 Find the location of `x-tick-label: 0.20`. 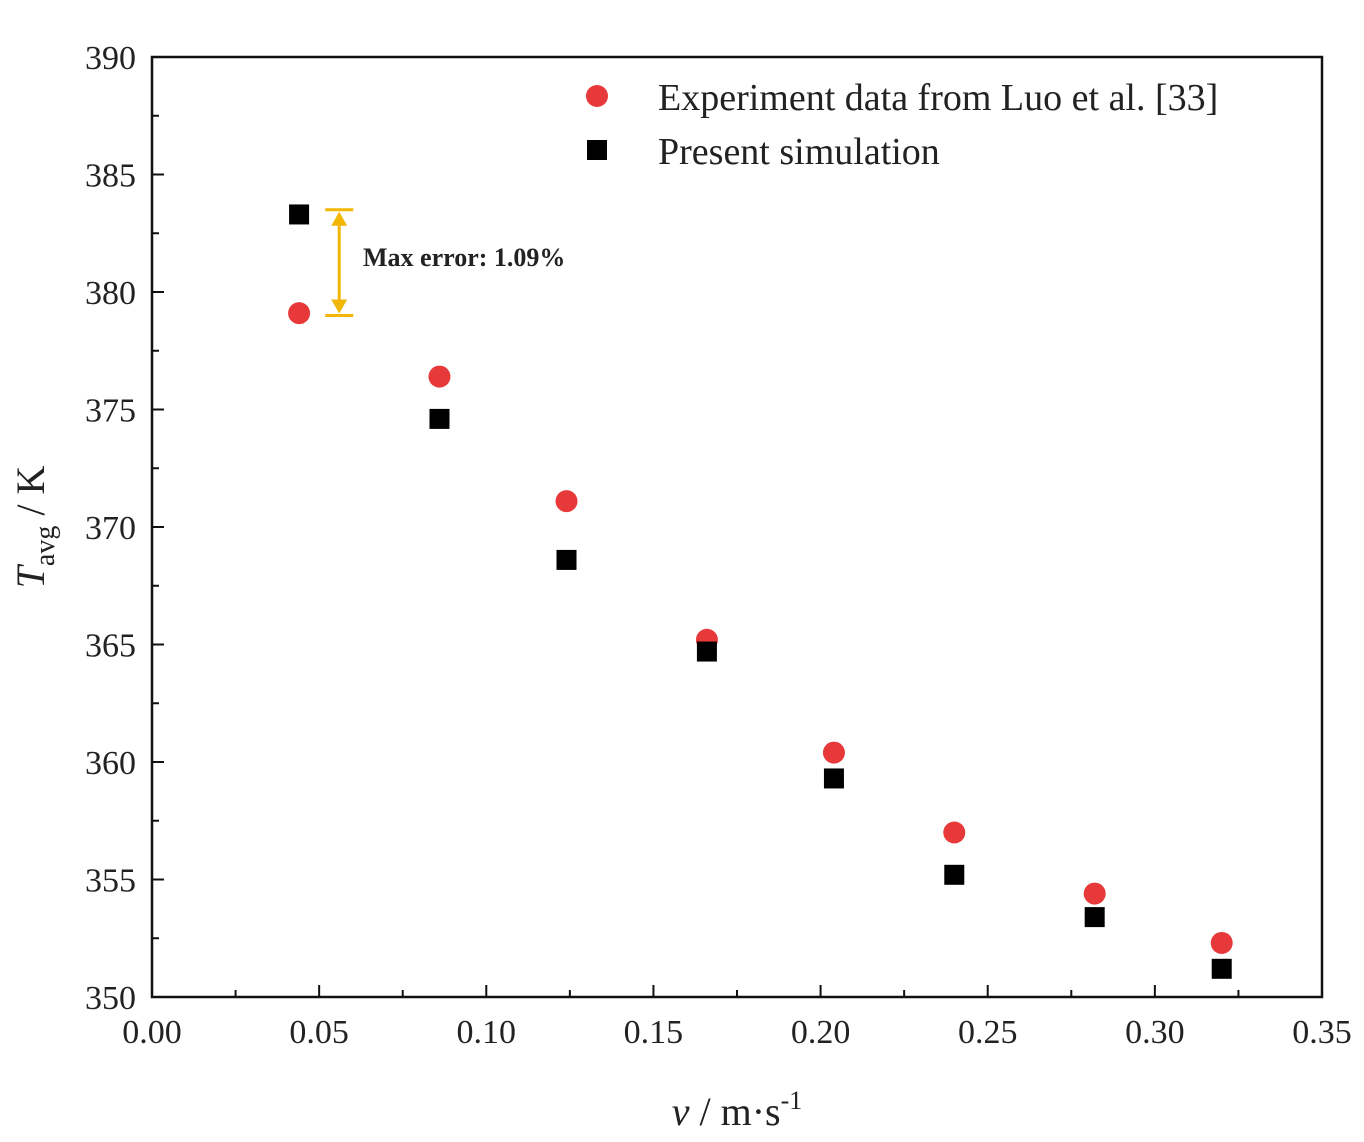

x-tick-label: 0.20 is located at coordinates (821, 1032).